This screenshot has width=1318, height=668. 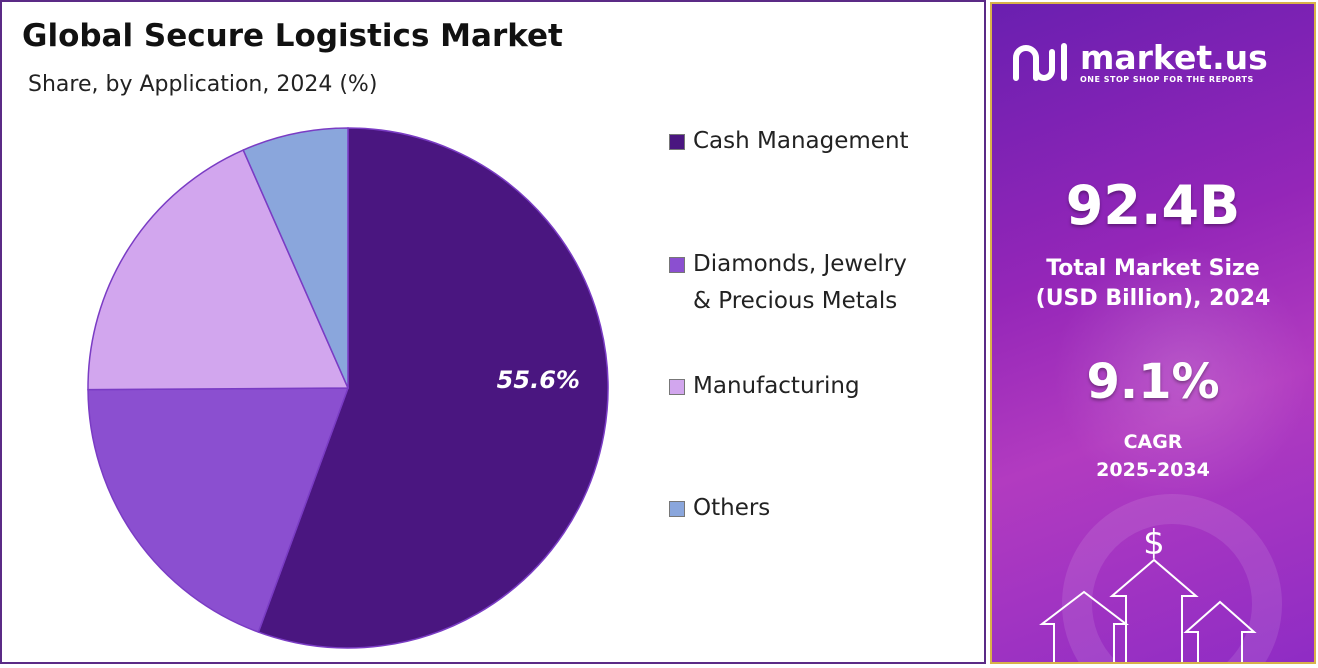 I want to click on cagr-value: 9.1%, so click(x=1153, y=382).